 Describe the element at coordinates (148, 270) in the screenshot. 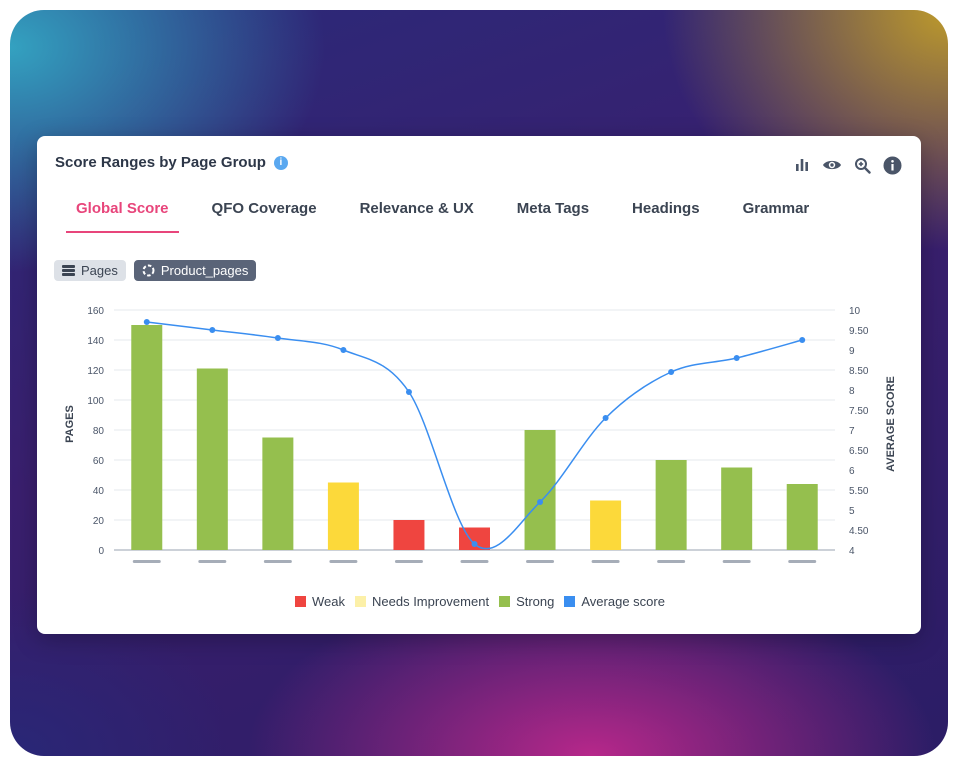

I see `spinner-icon` at that location.